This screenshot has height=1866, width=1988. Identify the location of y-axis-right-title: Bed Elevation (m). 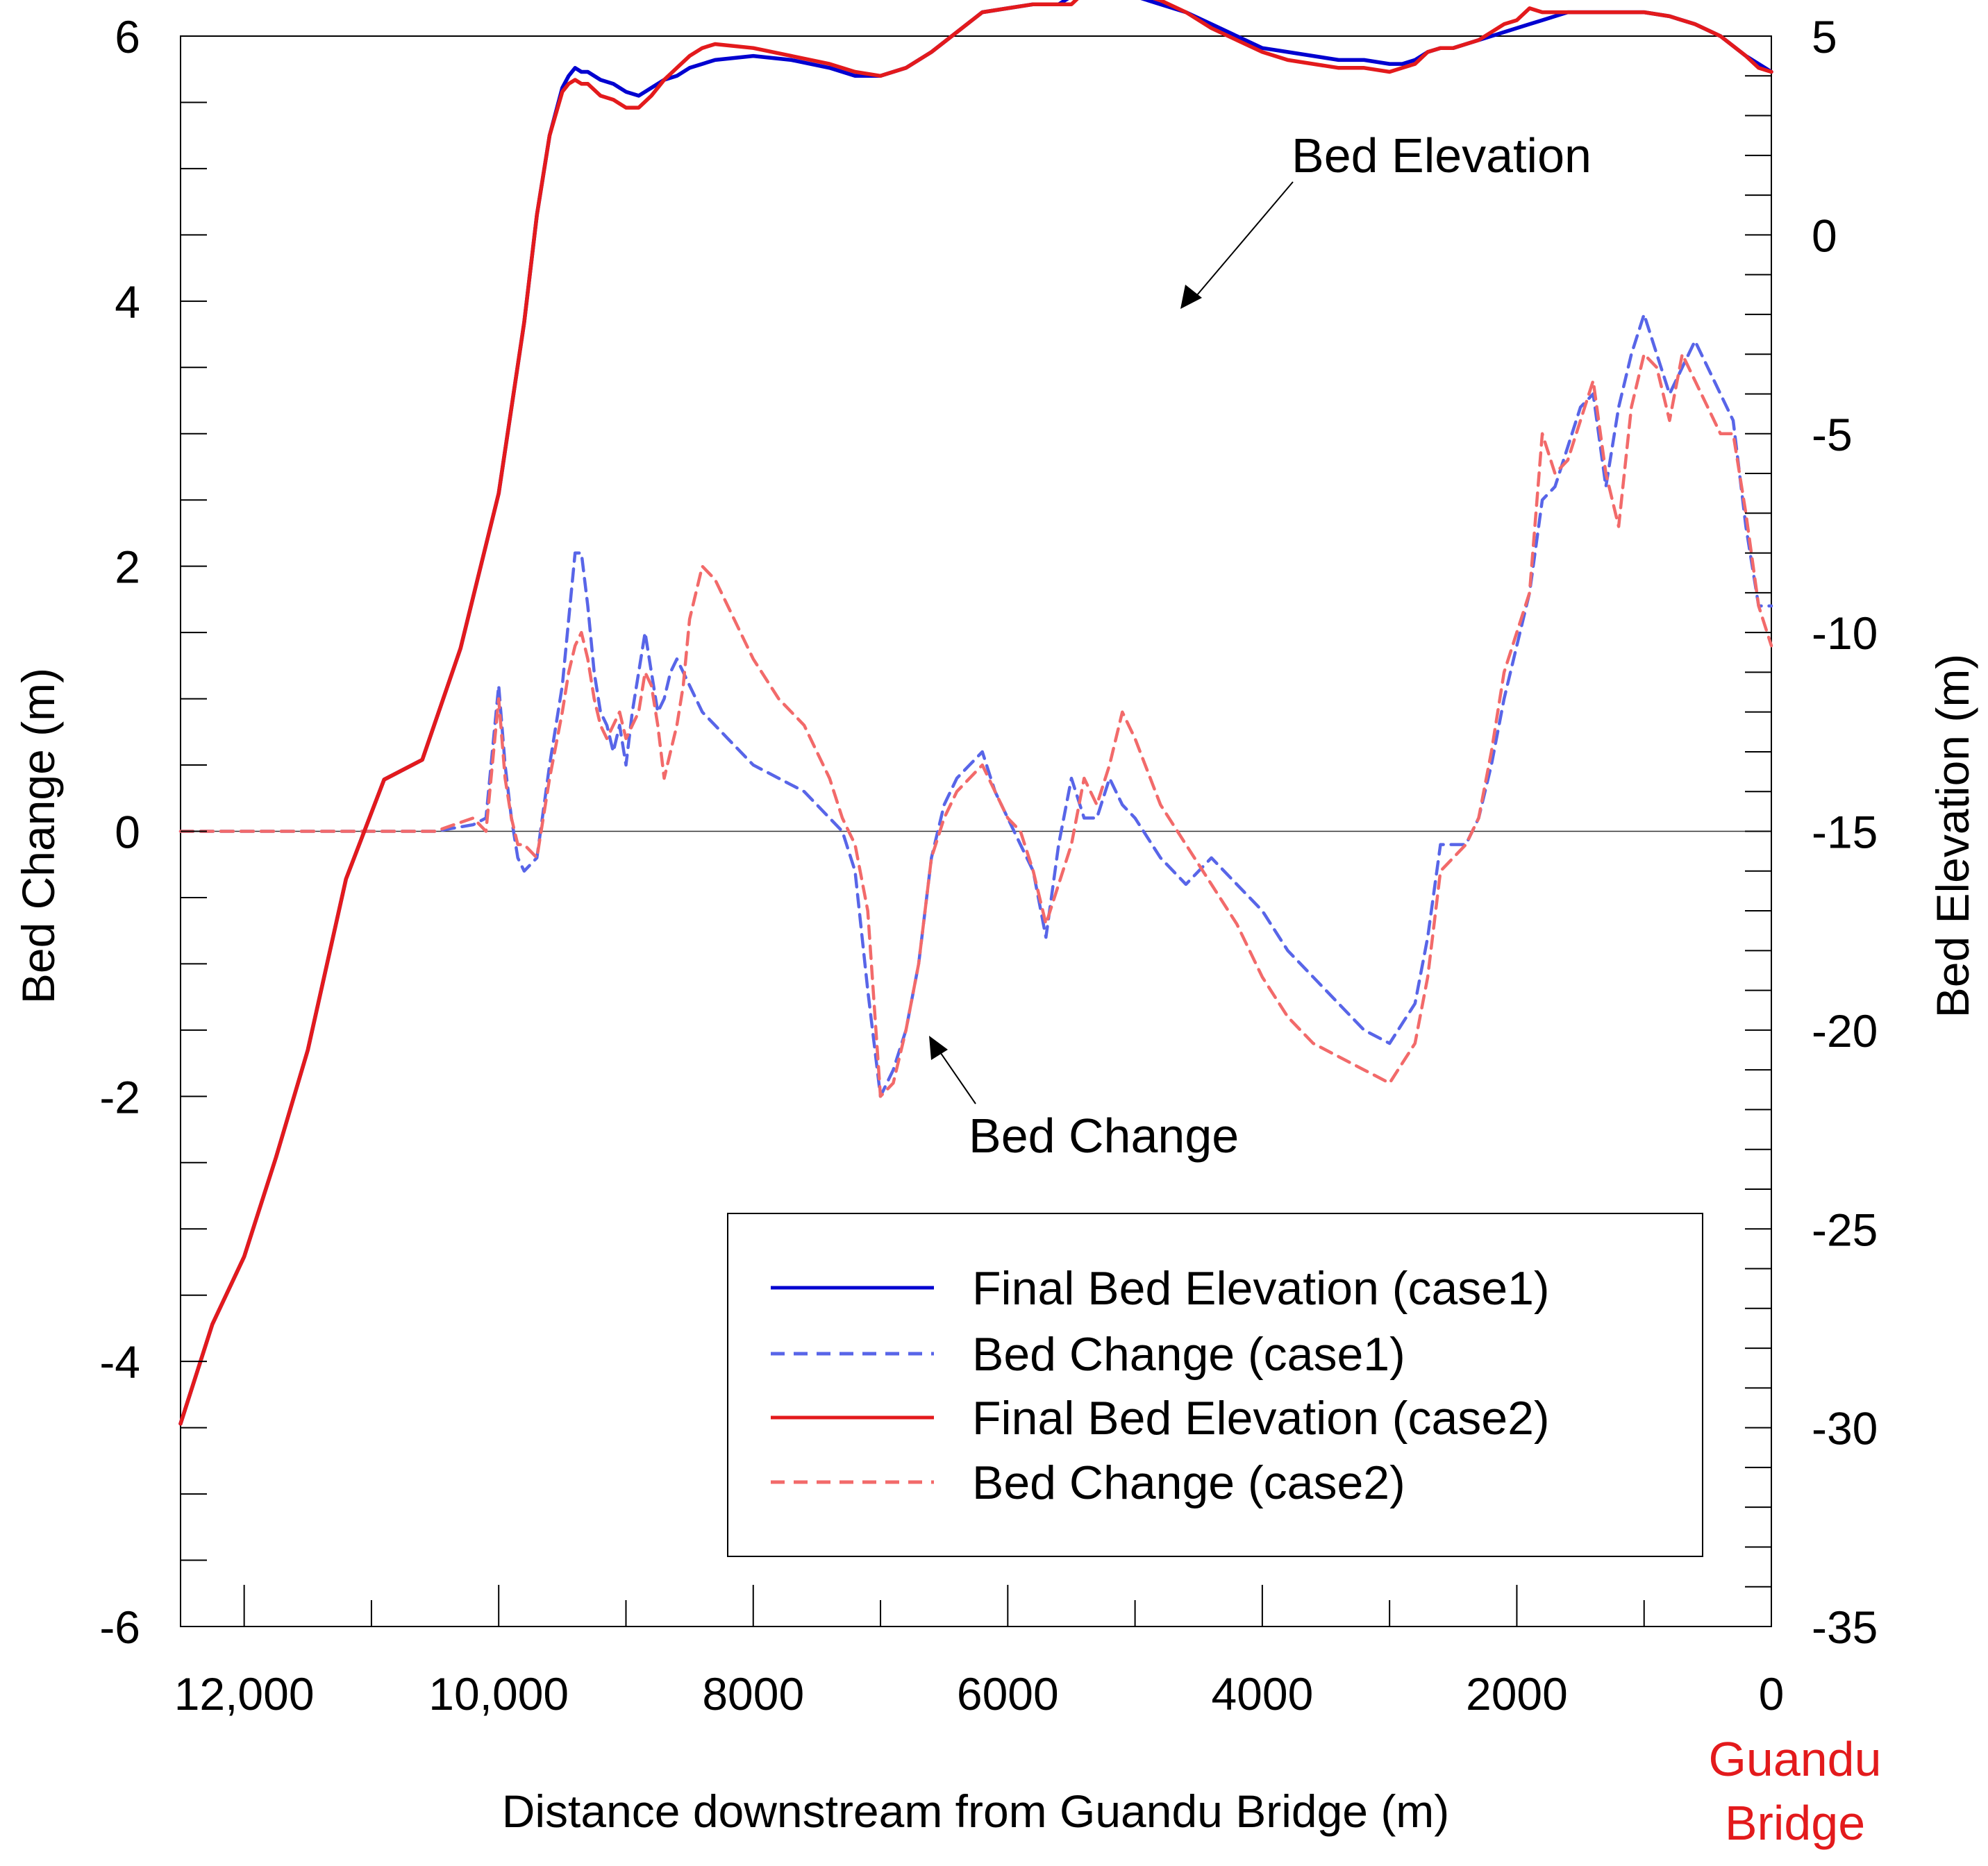
(1952, 836).